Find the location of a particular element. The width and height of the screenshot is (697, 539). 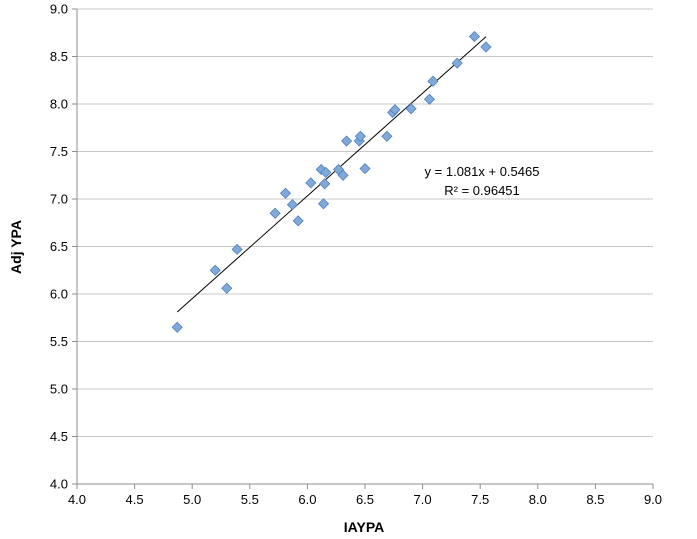

y-tick-label: 6.0 is located at coordinates (59, 294).